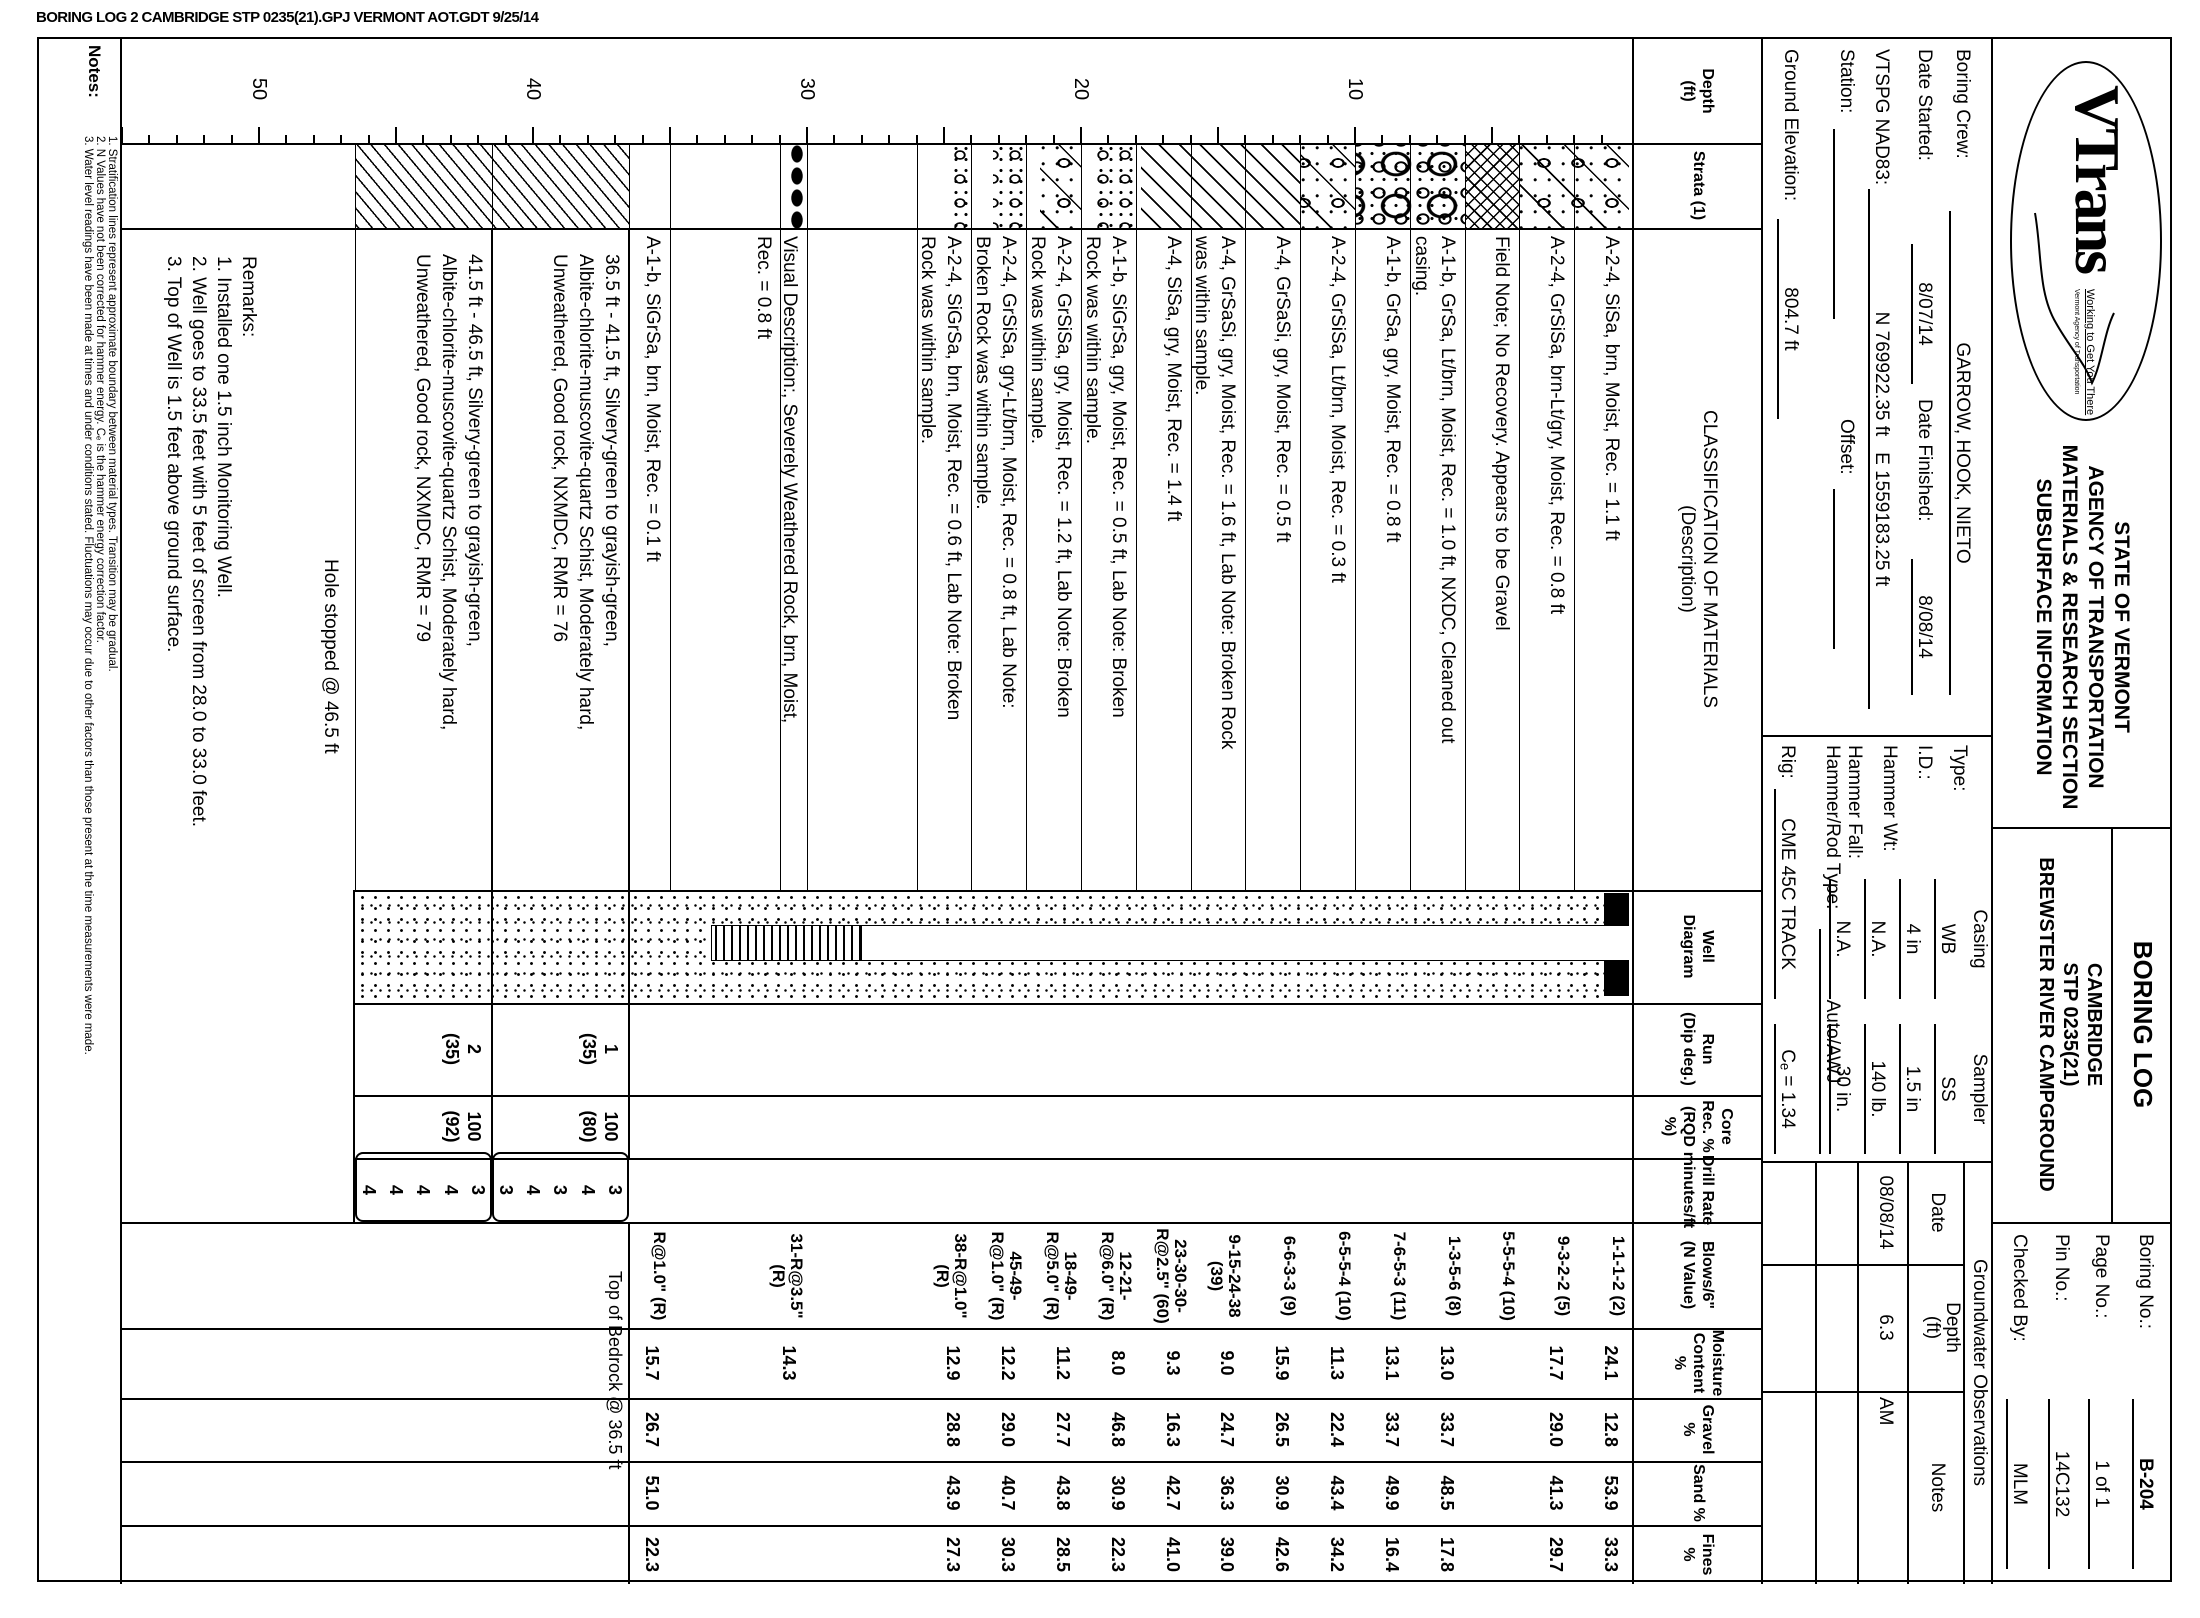  What do you see at coordinates (1117, 1493) in the screenshot?
I see `sand-value: 30.9` at bounding box center [1117, 1493].